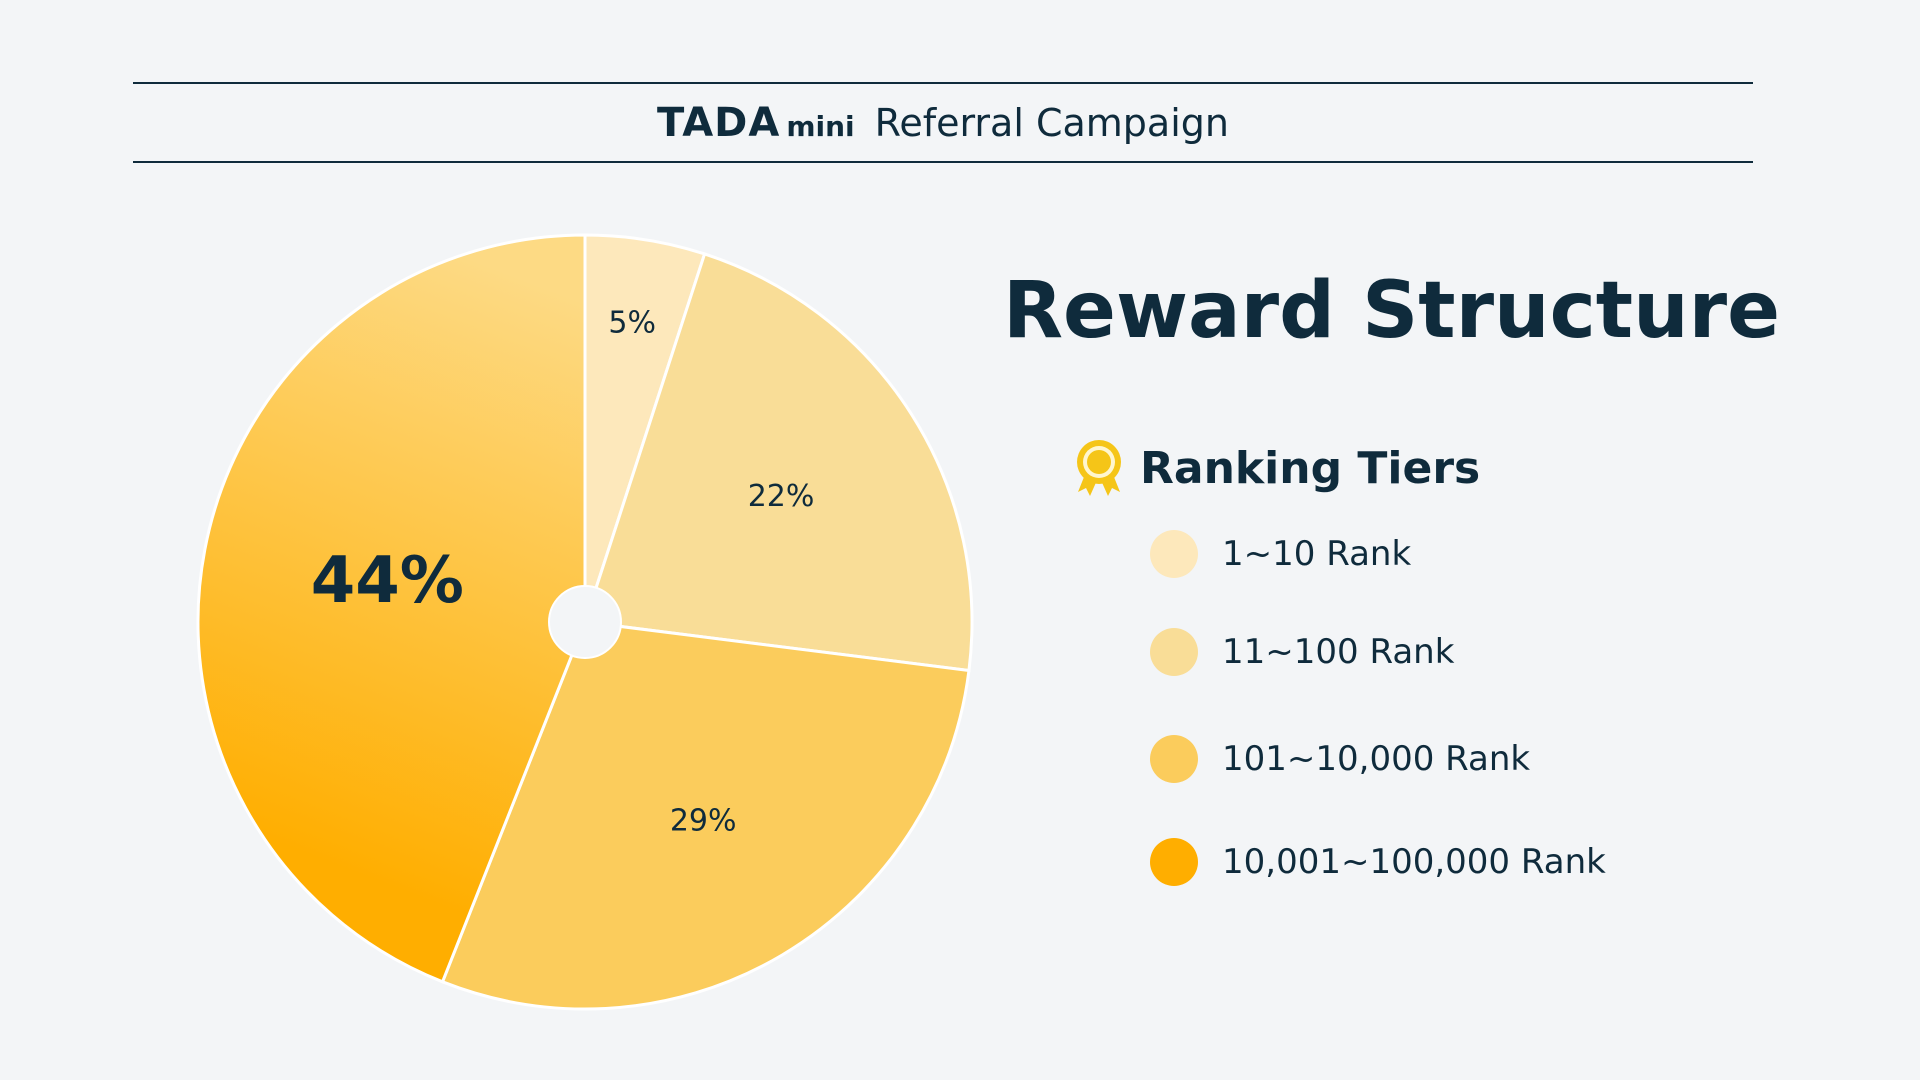 The image size is (1920, 1080). Describe the element at coordinates (943, 162) in the screenshot. I see `header-bottom-rule` at that location.